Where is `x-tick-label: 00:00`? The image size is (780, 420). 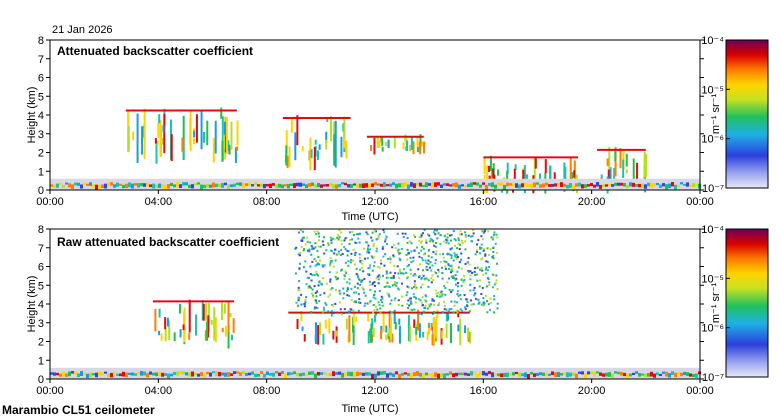
x-tick-label: 00:00 is located at coordinates (50, 202).